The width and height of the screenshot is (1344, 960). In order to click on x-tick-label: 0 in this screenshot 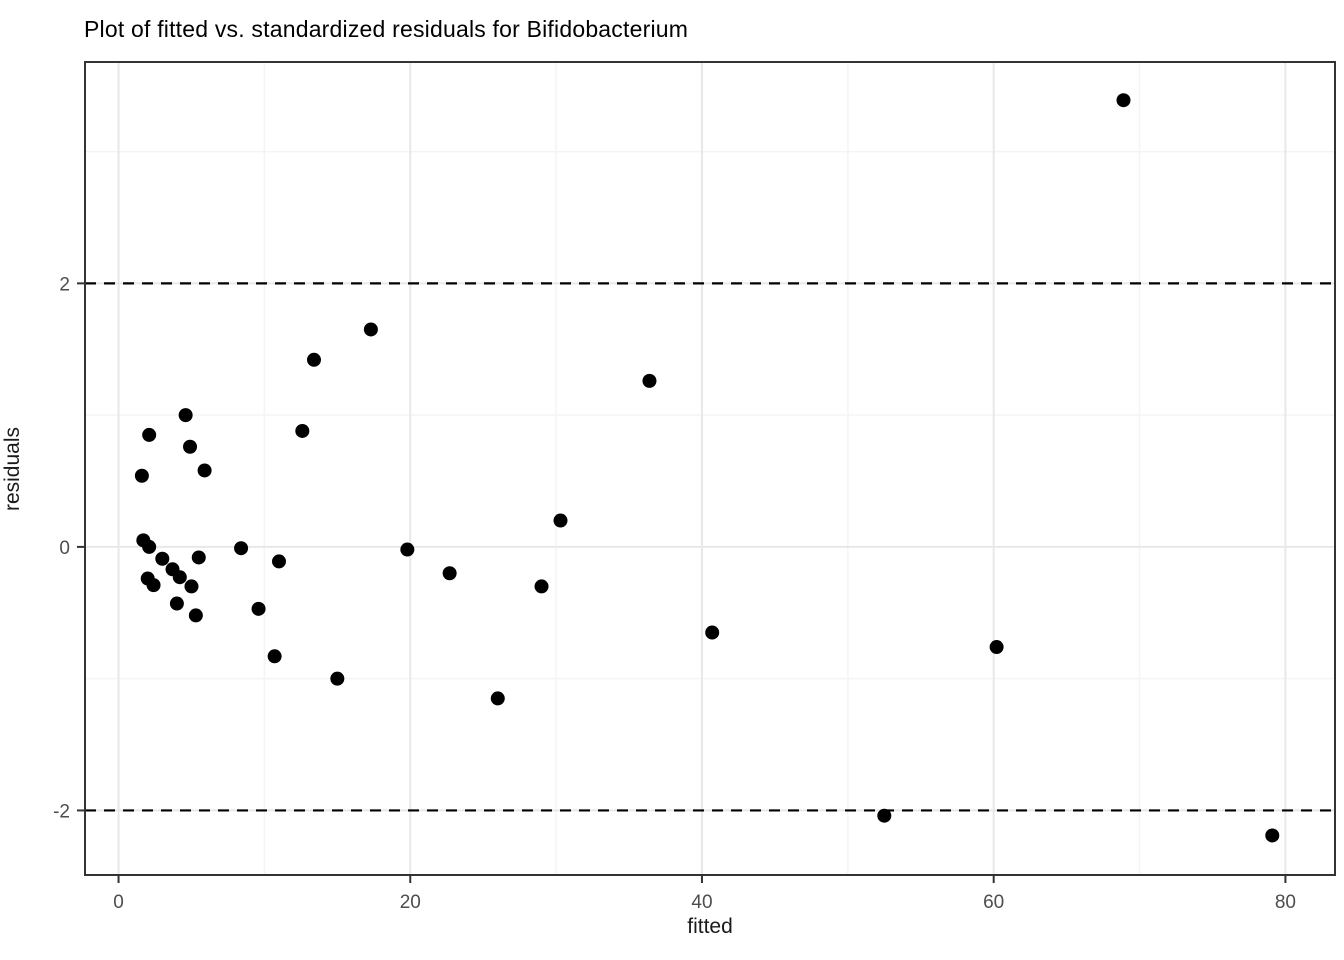, I will do `click(118, 902)`.